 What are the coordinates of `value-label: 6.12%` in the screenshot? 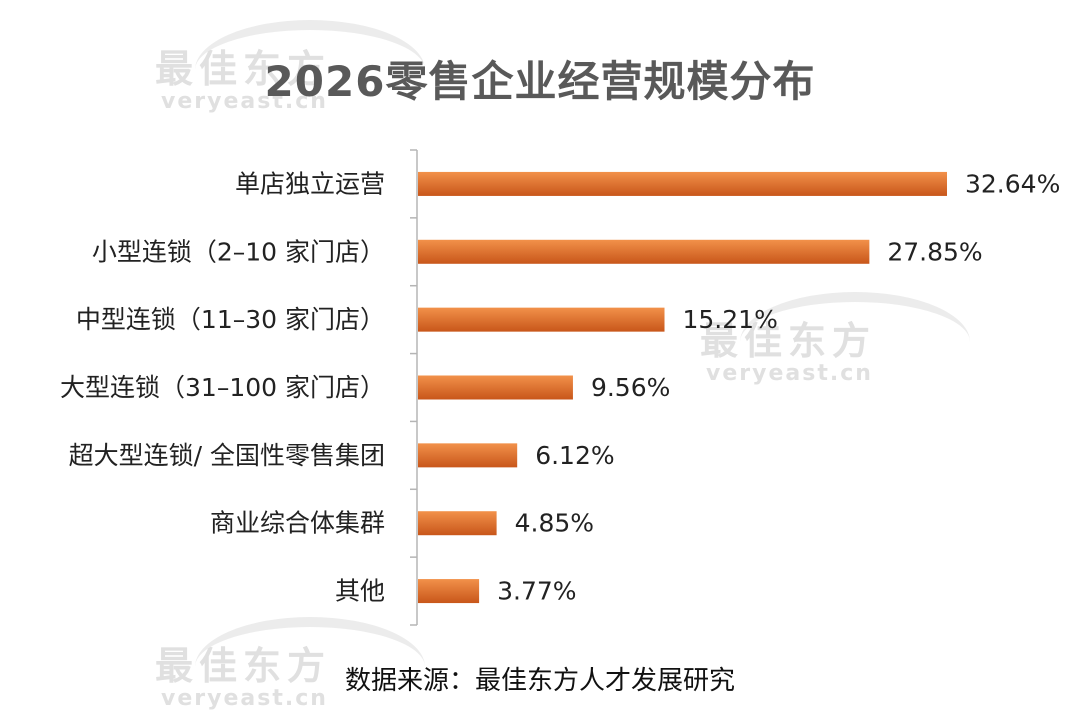 It's located at (574, 455).